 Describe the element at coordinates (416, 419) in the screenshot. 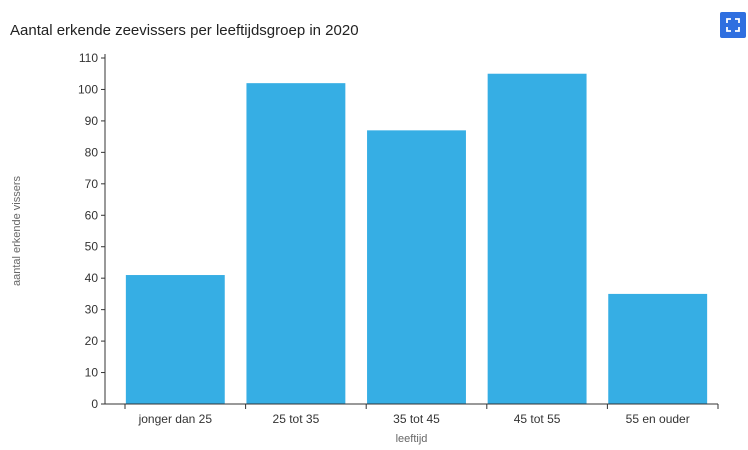

I see `x-tick-label: 35 tot 45` at that location.